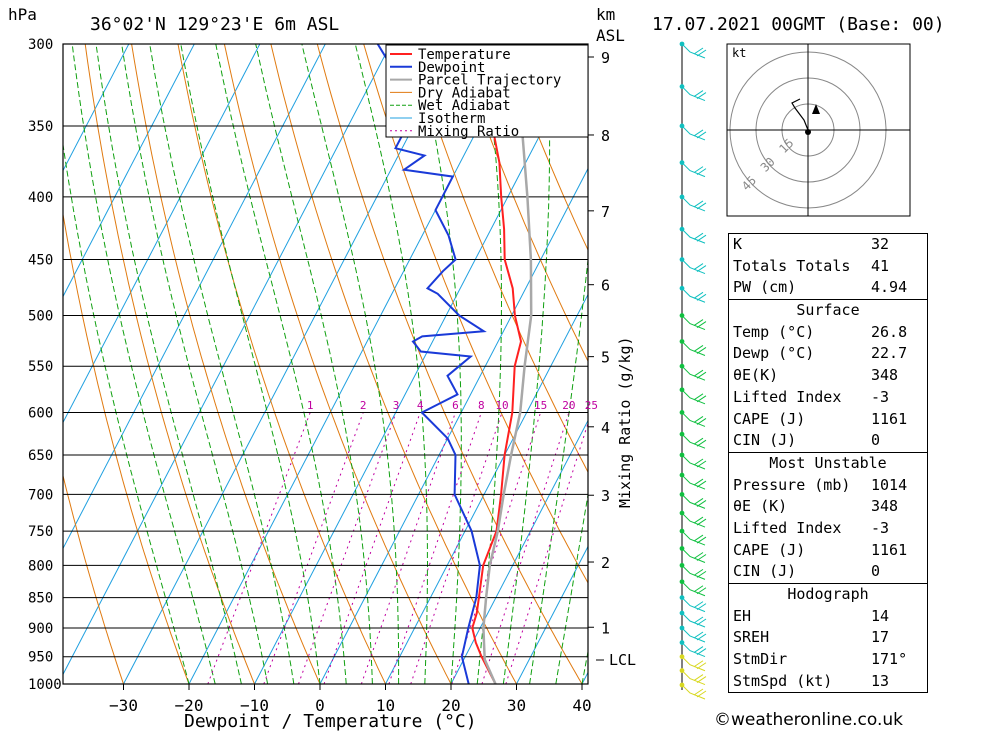 The width and height of the screenshot is (1000, 733). What do you see at coordinates (828, 507) in the screenshot?
I see `most-unstable-row: θE (K) 348` at bounding box center [828, 507].